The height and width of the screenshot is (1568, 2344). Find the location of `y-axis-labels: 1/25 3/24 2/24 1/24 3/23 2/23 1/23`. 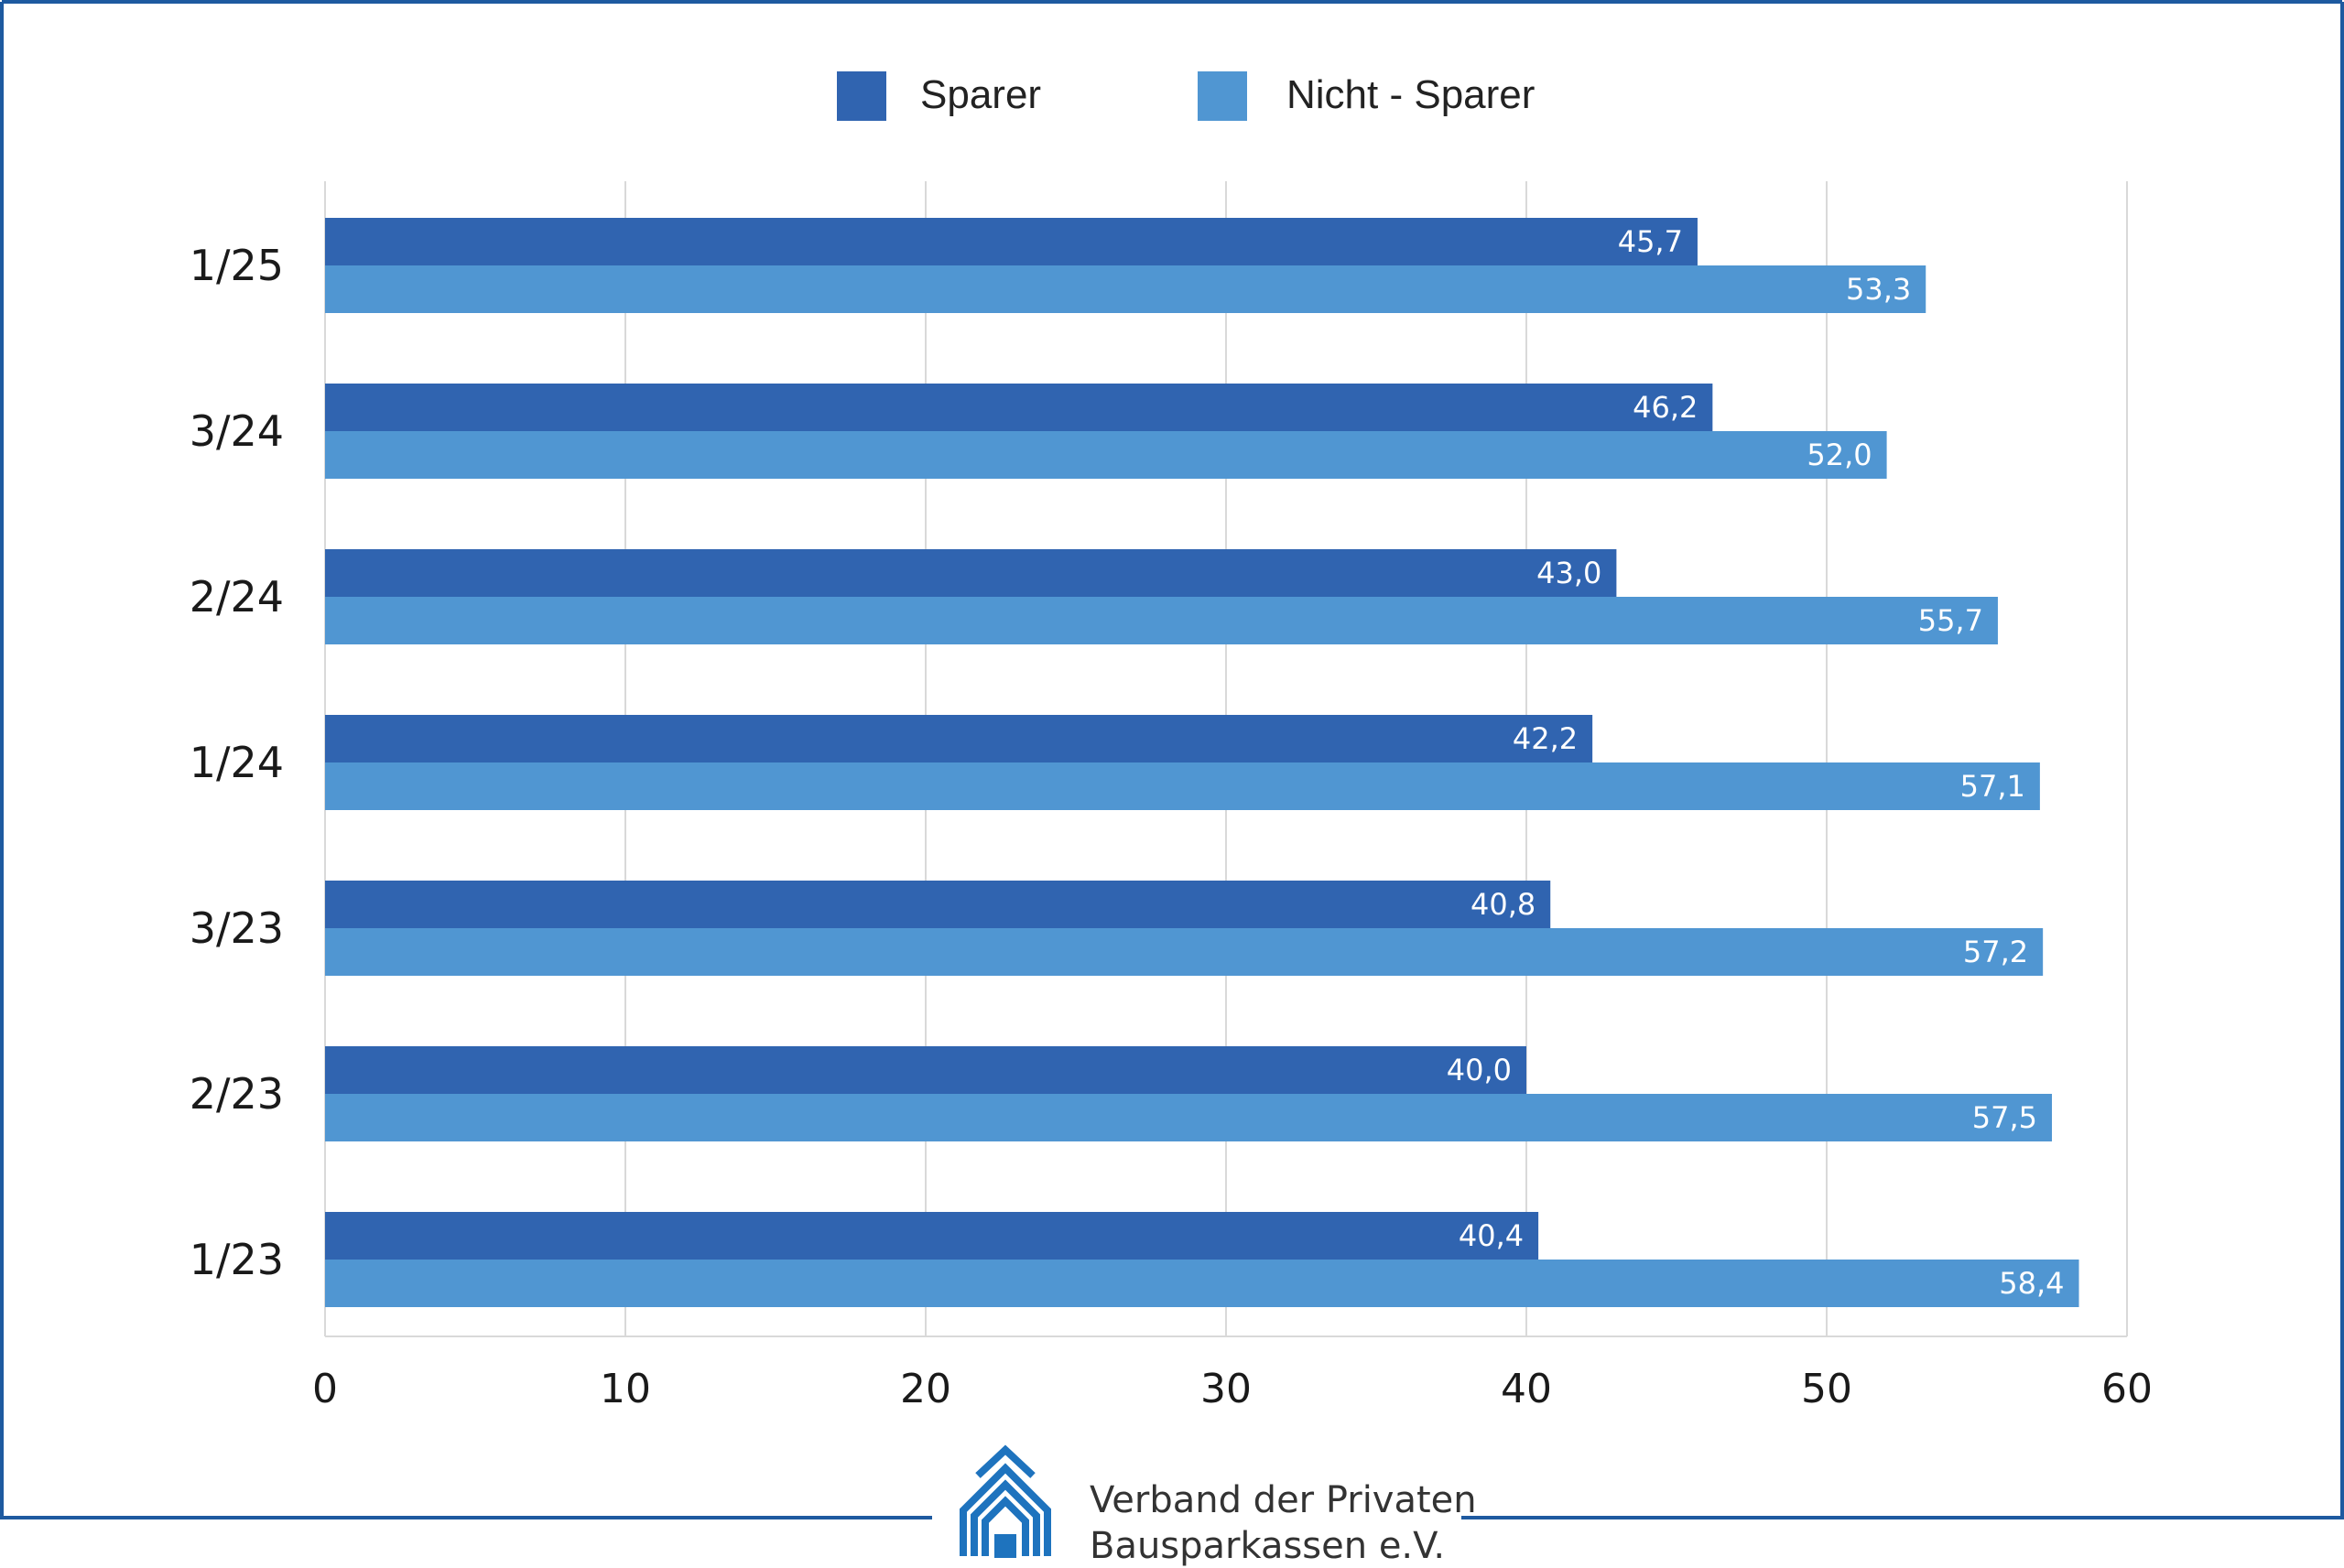

y-axis-labels: 1/25 3/24 2/24 1/24 3/23 2/23 1/23 is located at coordinates (237, 763).